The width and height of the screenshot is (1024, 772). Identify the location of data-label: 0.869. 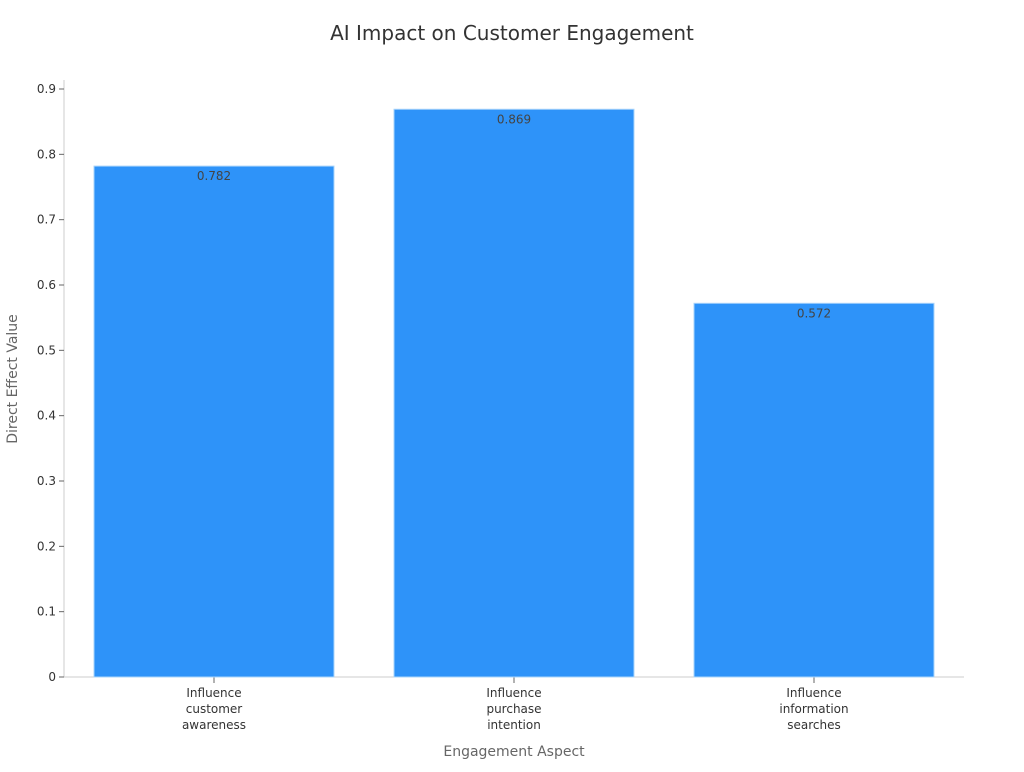
(514, 119).